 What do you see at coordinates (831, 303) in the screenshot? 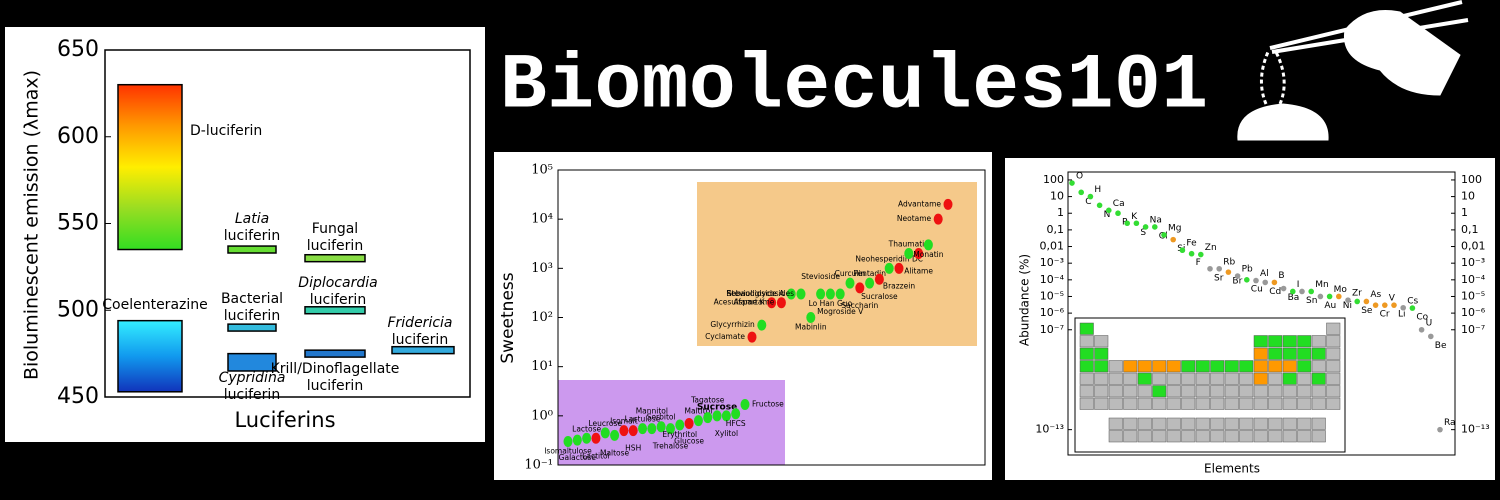
I see `sweetener-label: Lo Han Guo` at bounding box center [831, 303].